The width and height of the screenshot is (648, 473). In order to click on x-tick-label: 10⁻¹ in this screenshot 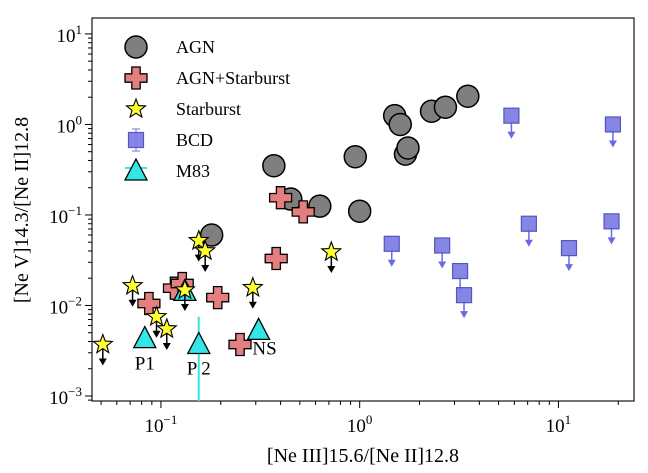, I will do `click(161, 424)`.